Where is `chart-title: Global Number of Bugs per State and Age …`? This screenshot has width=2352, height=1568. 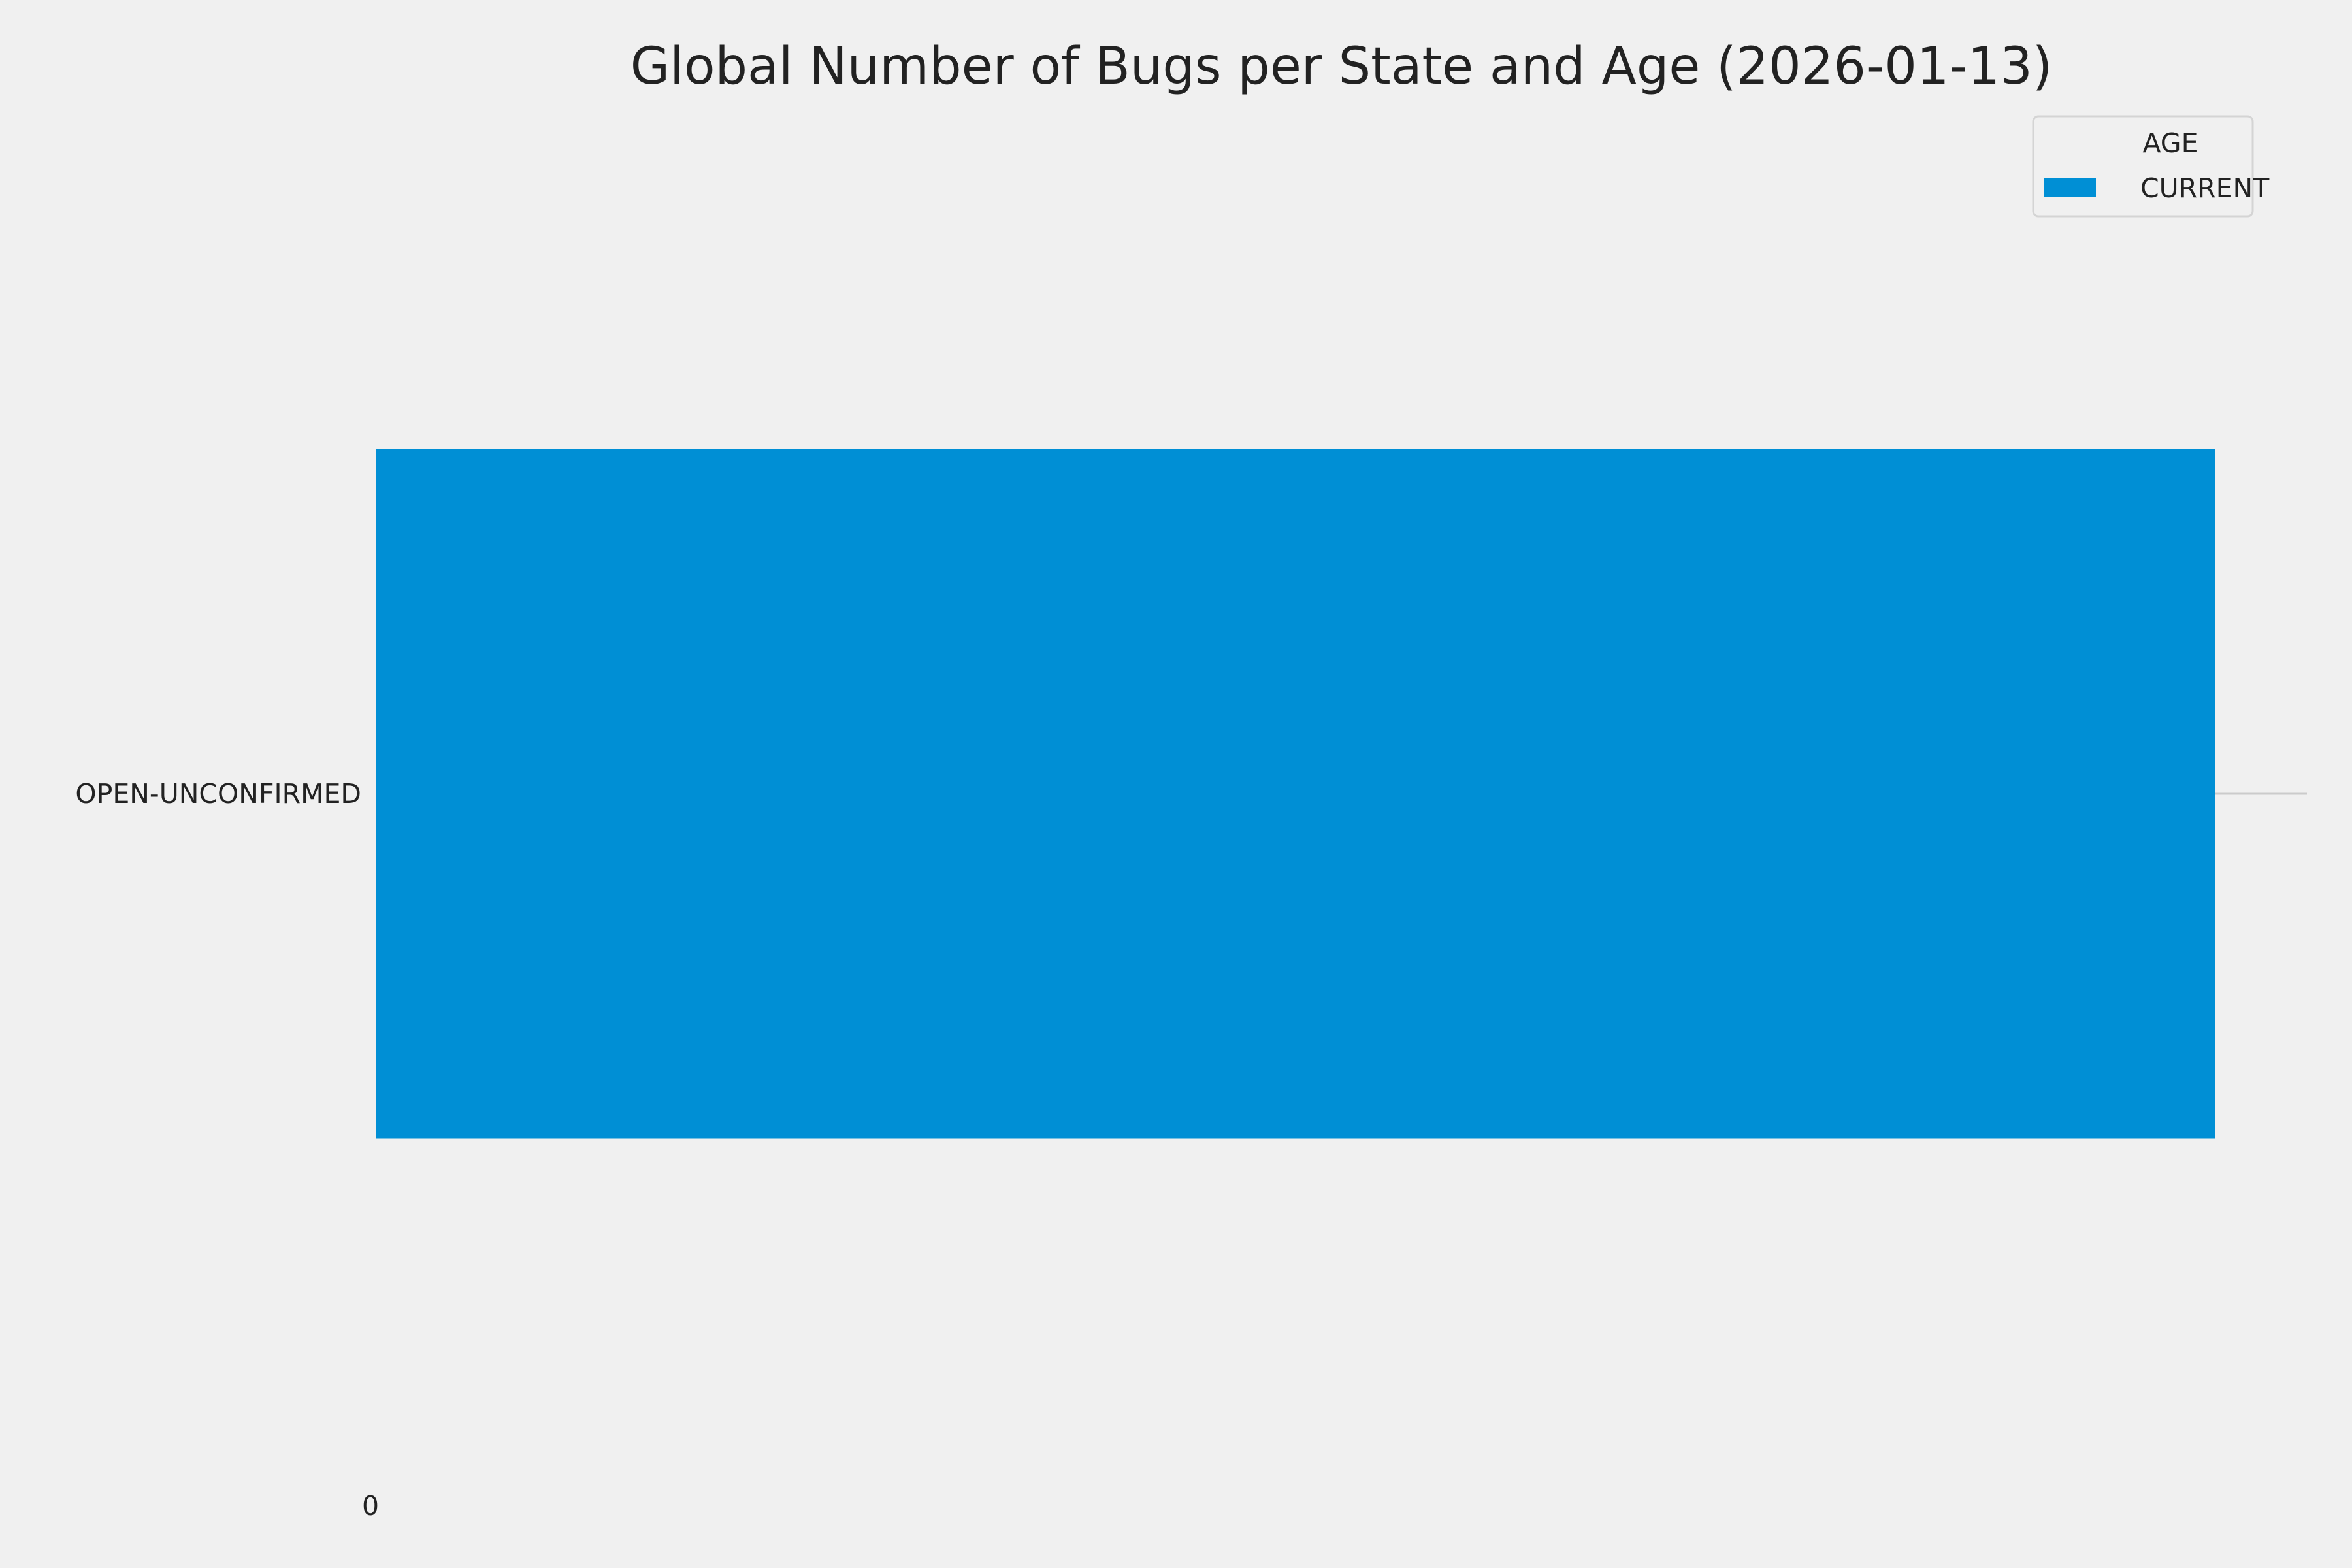
chart-title: Global Number of Bugs per State and Age … is located at coordinates (1341, 66).